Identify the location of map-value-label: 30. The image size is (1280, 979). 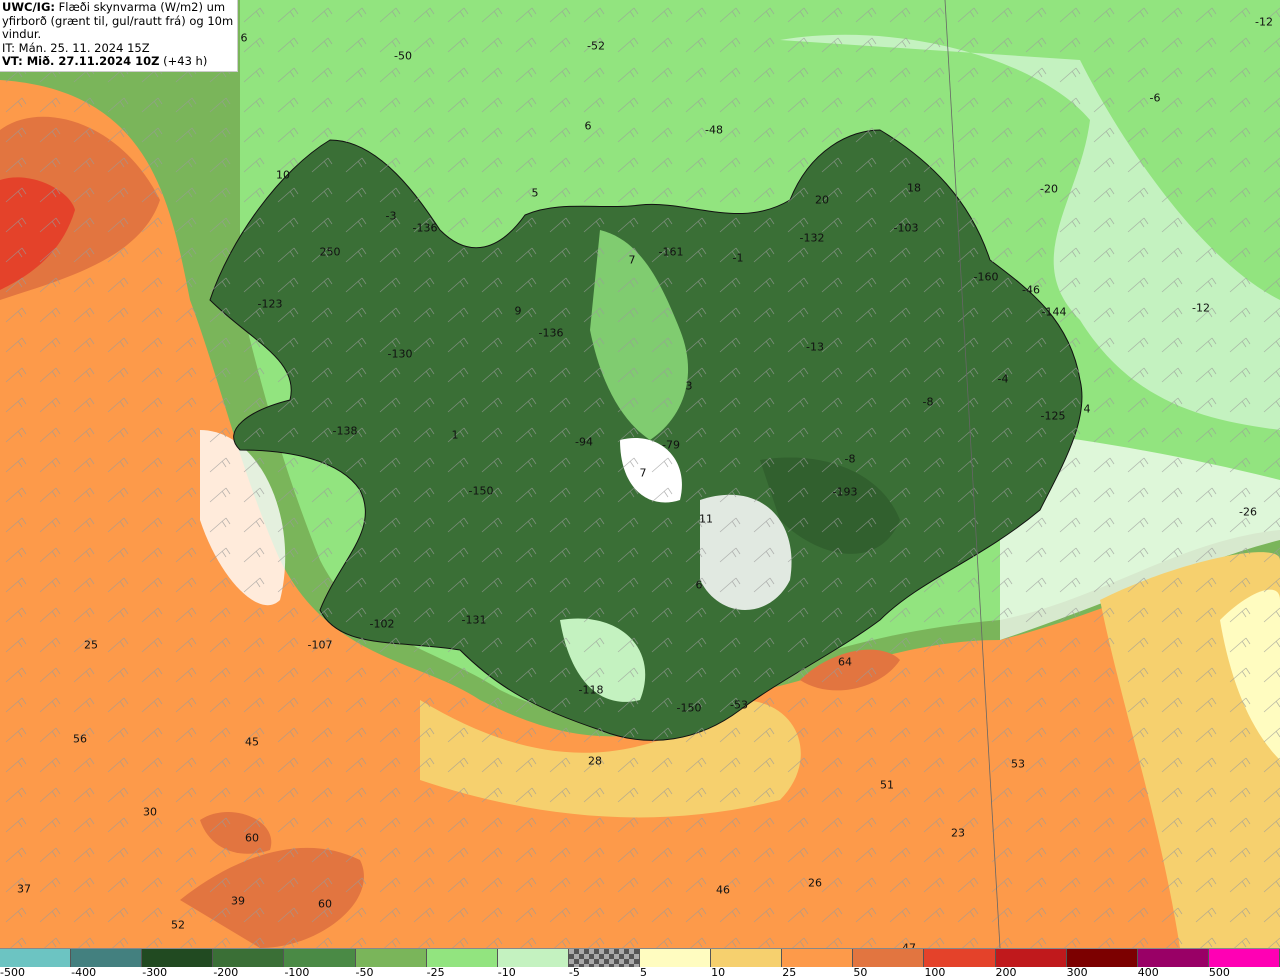
(150, 812).